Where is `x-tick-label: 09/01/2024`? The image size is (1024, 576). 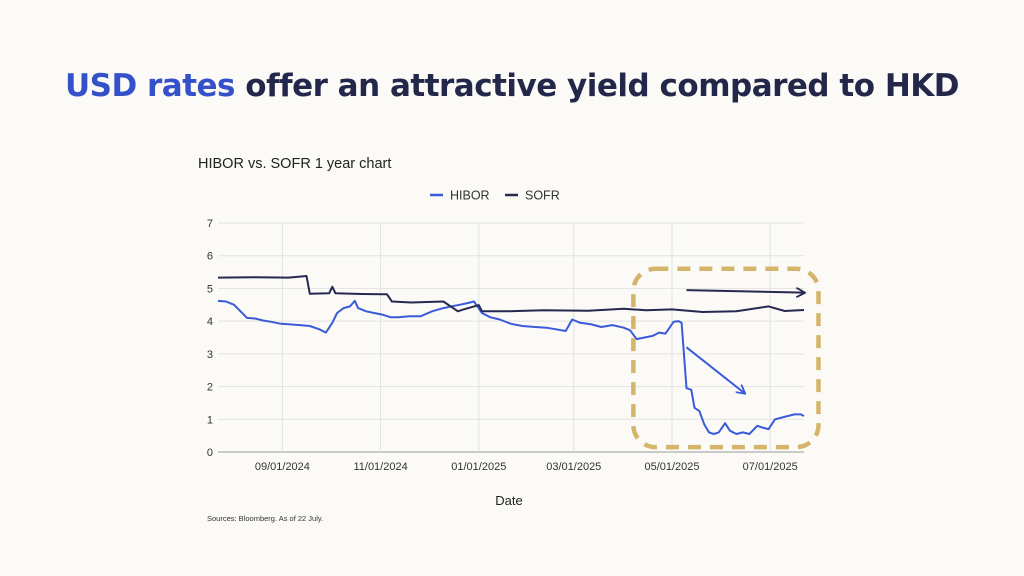 x-tick-label: 09/01/2024 is located at coordinates (282, 467).